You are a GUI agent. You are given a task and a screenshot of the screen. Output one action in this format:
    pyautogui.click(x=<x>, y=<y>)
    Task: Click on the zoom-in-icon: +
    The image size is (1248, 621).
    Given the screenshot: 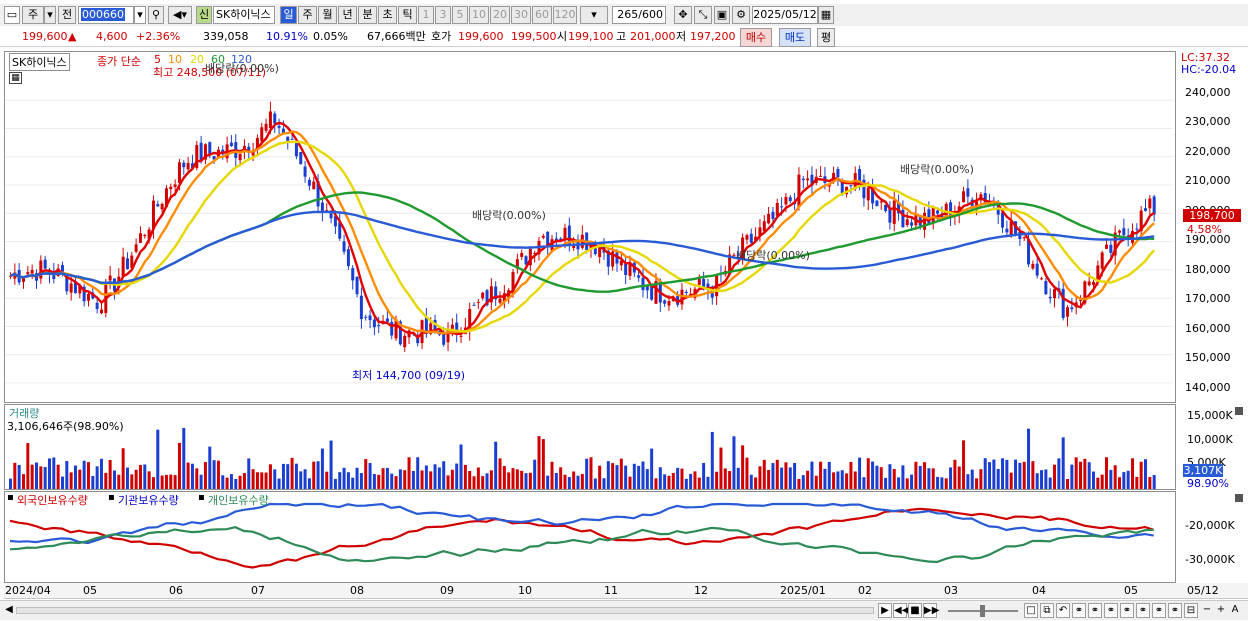 What is the action you would take?
    pyautogui.click(x=1221, y=609)
    